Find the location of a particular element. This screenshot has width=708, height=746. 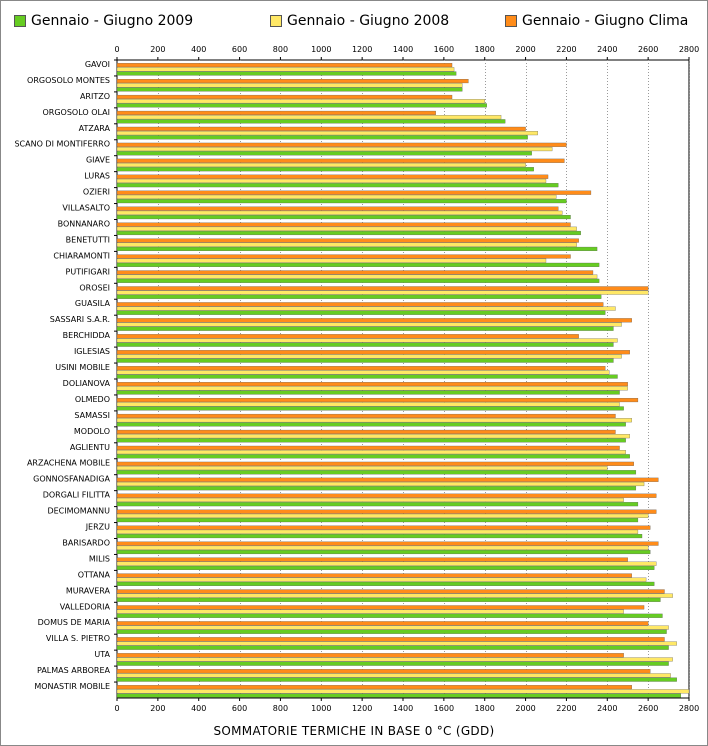

legend-item-clima: Gennaio - Giugno Clima is located at coordinates (596, 21).